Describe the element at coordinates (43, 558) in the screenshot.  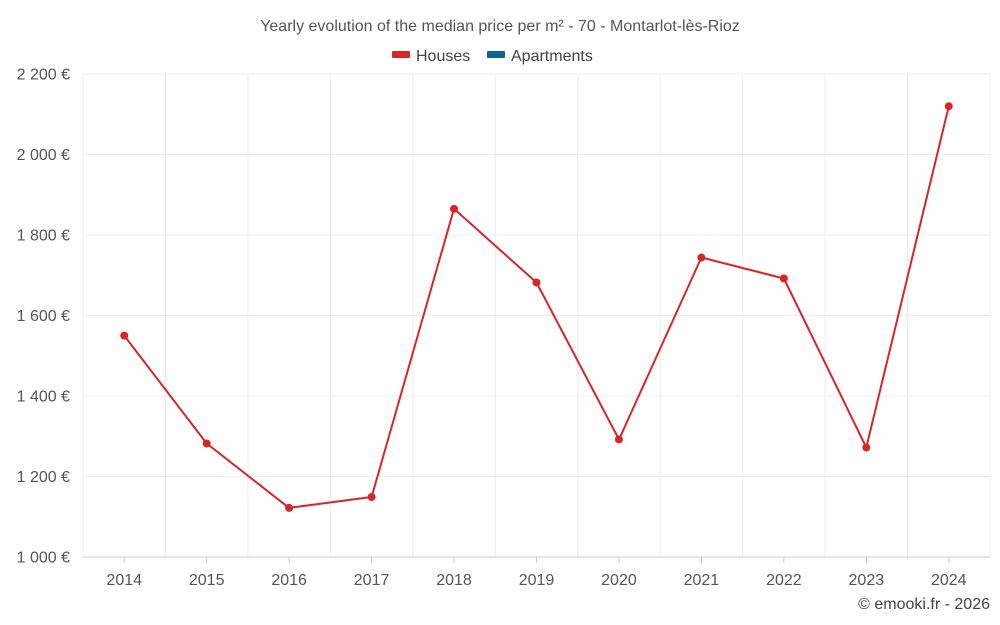
I see `y-tick-label: 1 000 €` at that location.